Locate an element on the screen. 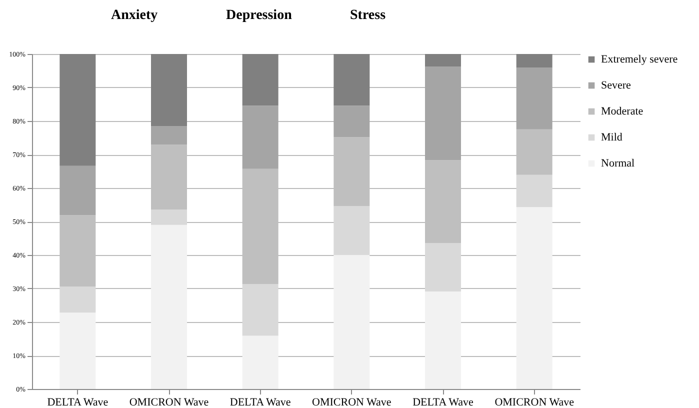 This screenshot has height=408, width=699. text: Anxiety is located at coordinates (134, 16).